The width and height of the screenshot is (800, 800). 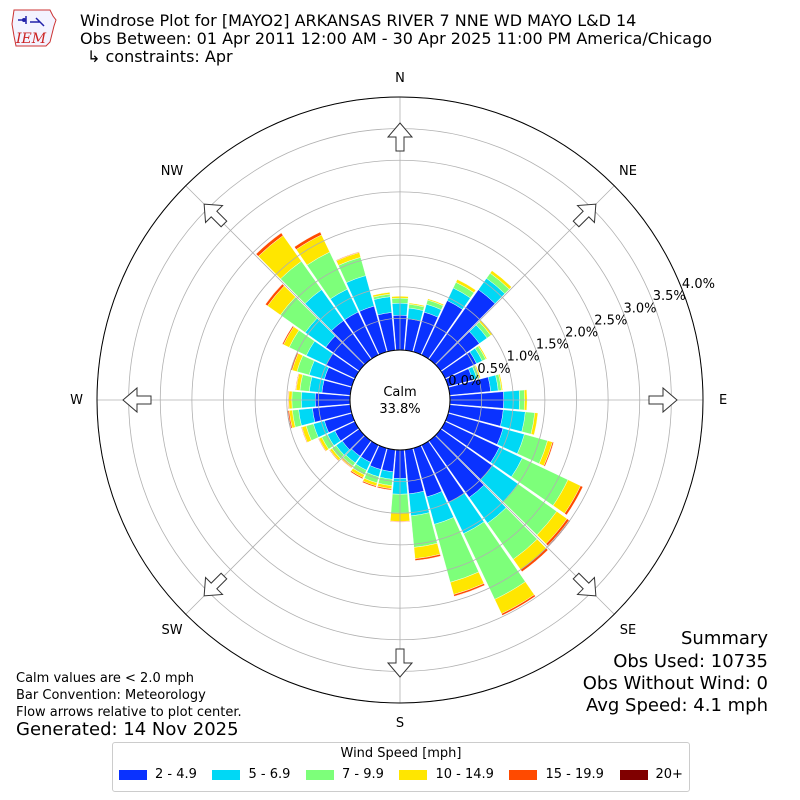 What do you see at coordinates (269, 774) in the screenshot?
I see `legend-label-1: 5 - 6.9` at bounding box center [269, 774].